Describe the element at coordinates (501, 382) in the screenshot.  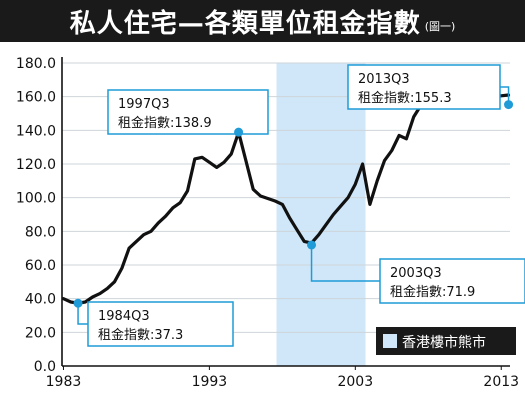
I see `x-tick-label: 2013` at that location.